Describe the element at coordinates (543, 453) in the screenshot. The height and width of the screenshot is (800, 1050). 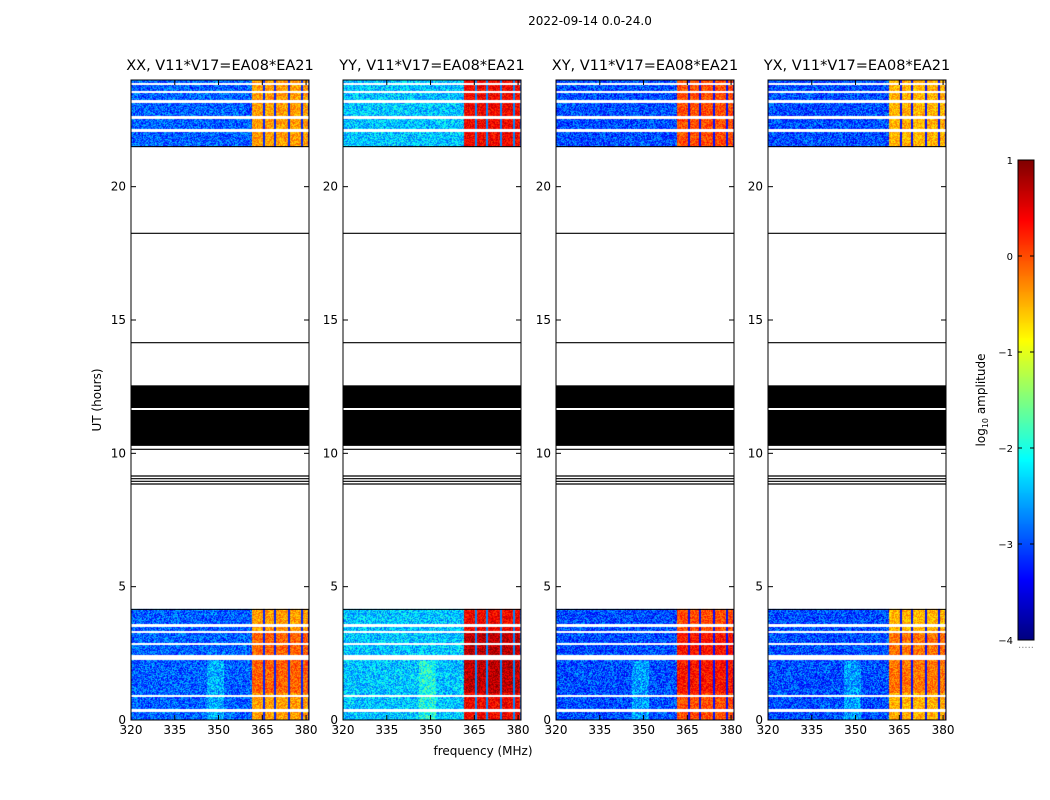
I see `y-tick-label-xy-10: 10` at that location.